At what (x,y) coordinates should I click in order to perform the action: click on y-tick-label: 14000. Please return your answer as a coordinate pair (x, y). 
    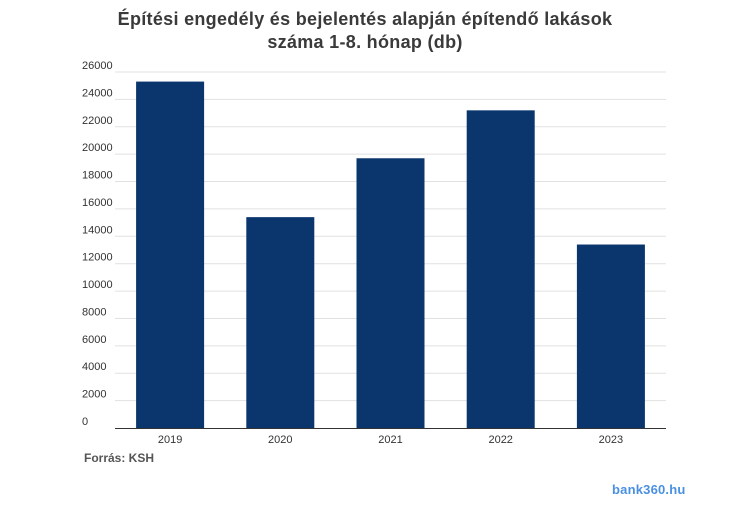
    Looking at the image, I should click on (97, 230).